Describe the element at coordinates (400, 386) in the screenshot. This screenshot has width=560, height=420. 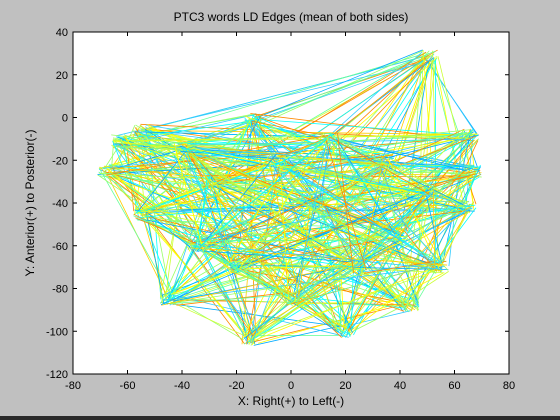
I see `x-tick-label: 40` at that location.